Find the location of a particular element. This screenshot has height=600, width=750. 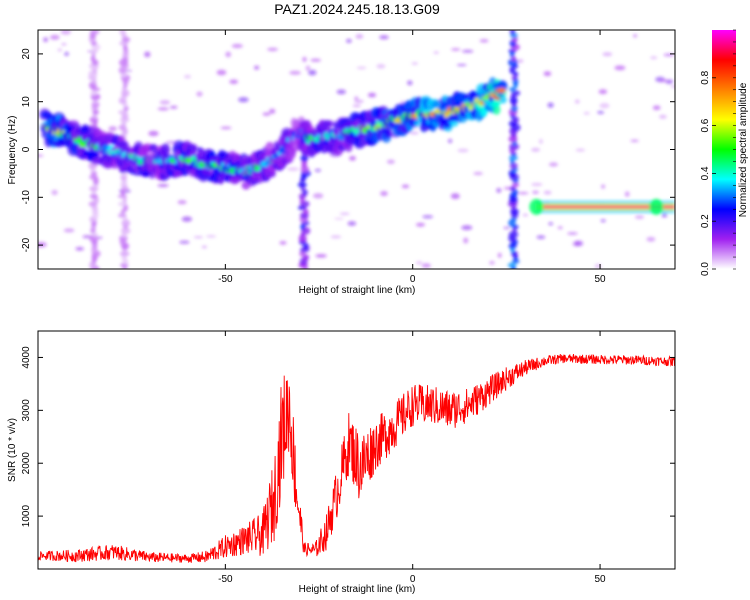

snr-y-axis-label: SNR (10 * v/v) is located at coordinates (12, 450).